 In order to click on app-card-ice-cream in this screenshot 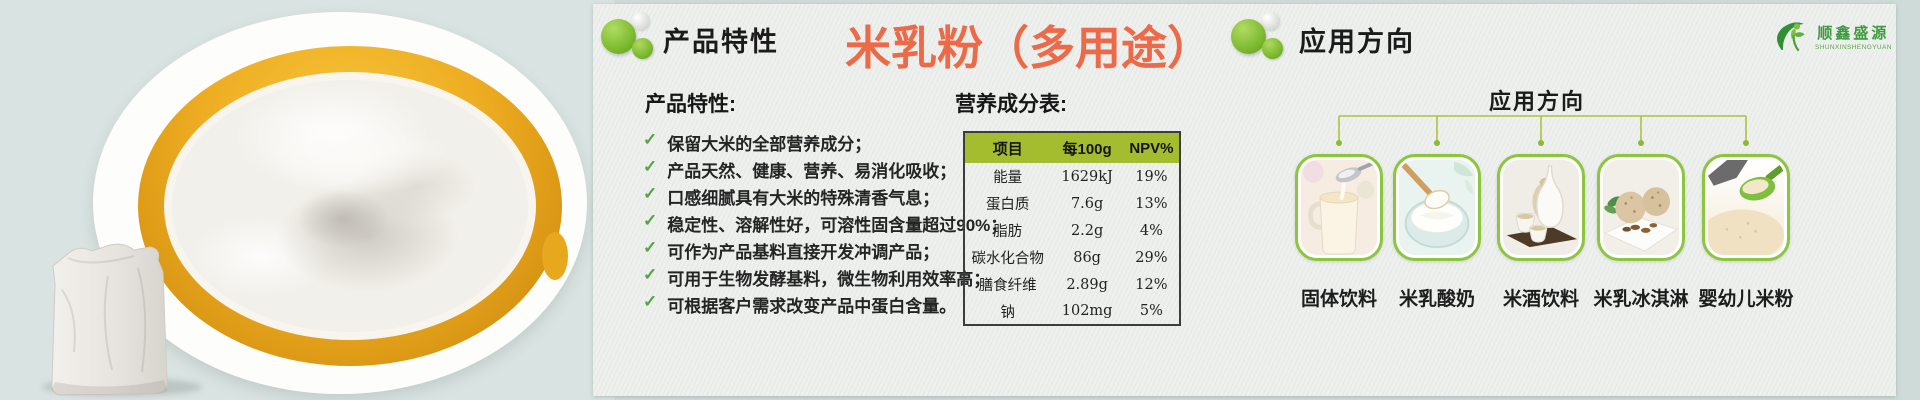, I will do `click(1641, 207)`.